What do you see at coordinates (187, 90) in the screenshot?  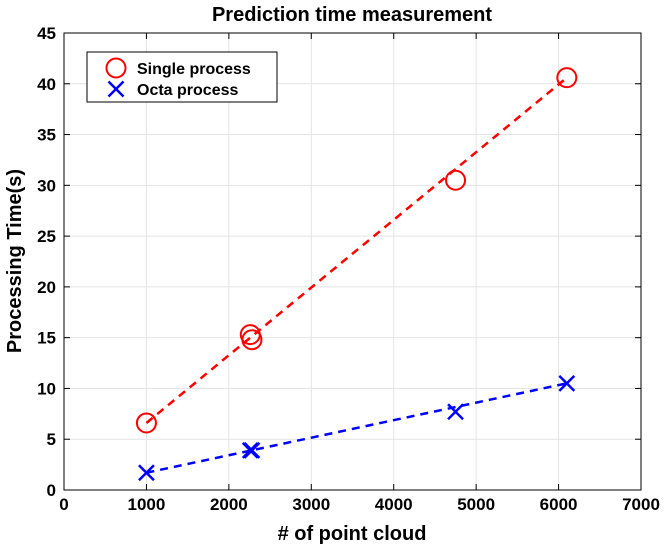 I see `legend-label: Octa process` at bounding box center [187, 90].